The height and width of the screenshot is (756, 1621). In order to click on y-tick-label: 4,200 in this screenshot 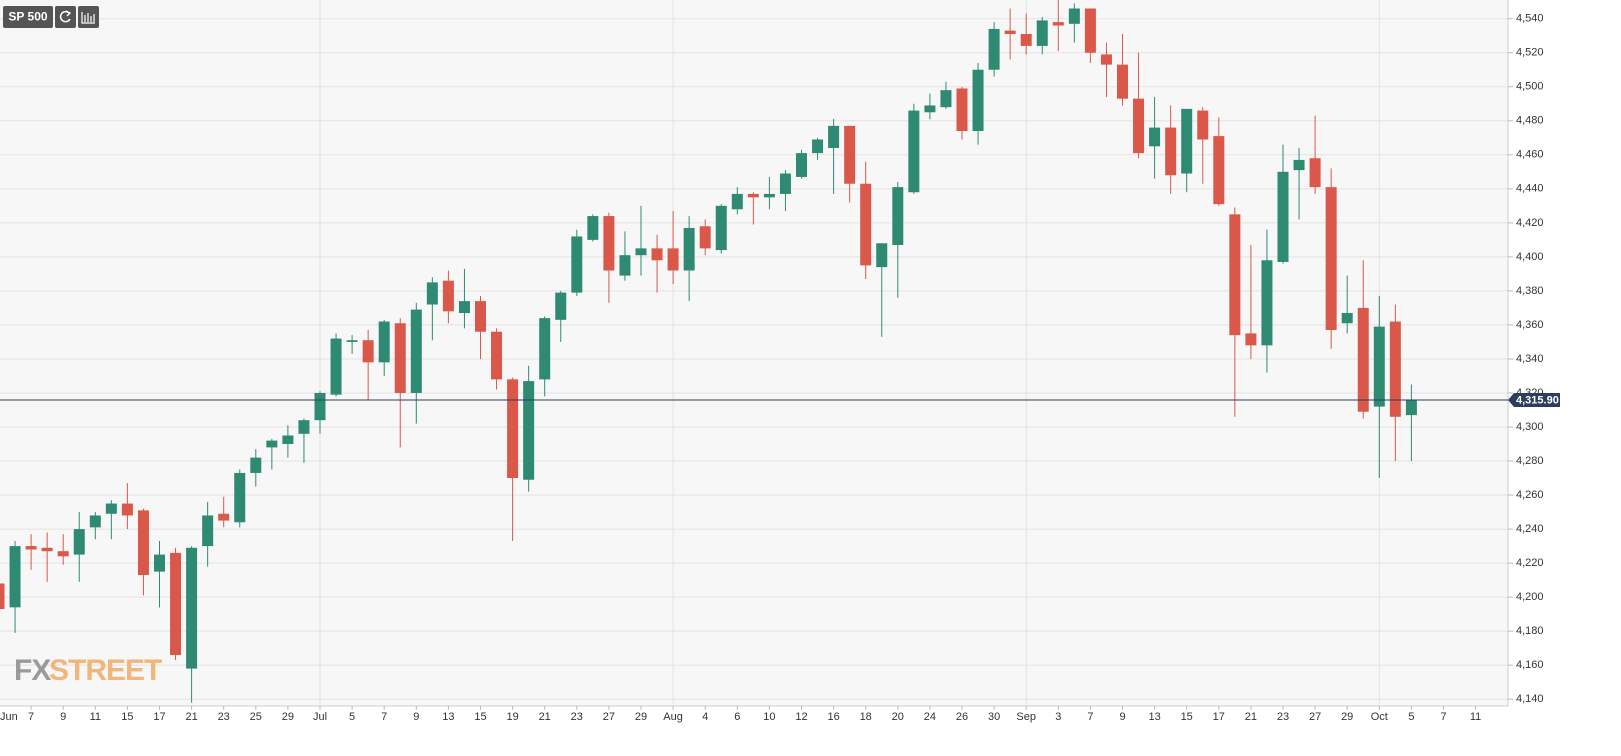, I will do `click(1530, 597)`.